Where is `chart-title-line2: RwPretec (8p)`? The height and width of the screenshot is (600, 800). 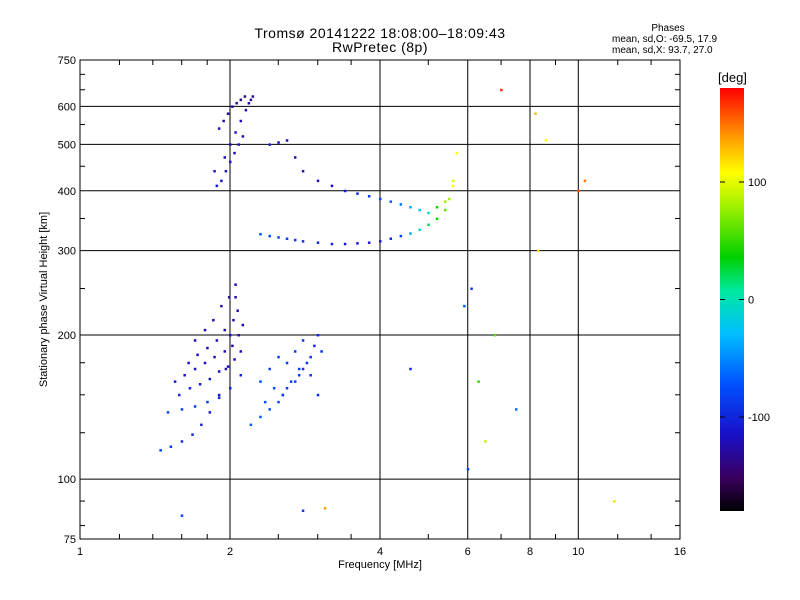 chart-title-line2: RwPretec (8p) is located at coordinates (380, 47).